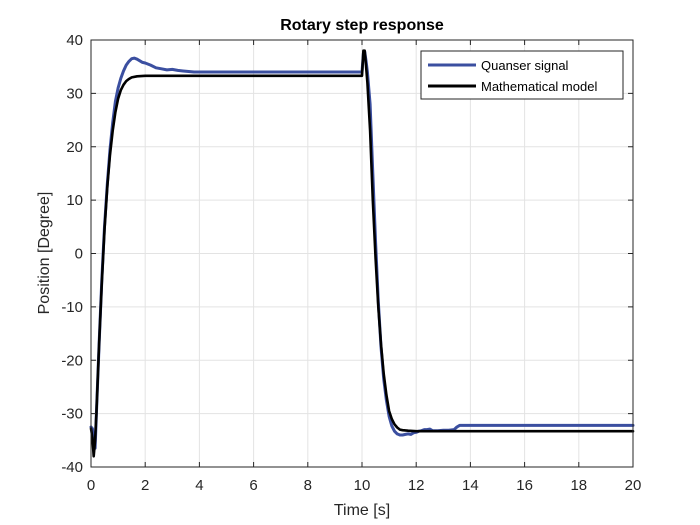  Describe the element at coordinates (74, 200) in the screenshot. I see `y-tick-label: 10` at that location.